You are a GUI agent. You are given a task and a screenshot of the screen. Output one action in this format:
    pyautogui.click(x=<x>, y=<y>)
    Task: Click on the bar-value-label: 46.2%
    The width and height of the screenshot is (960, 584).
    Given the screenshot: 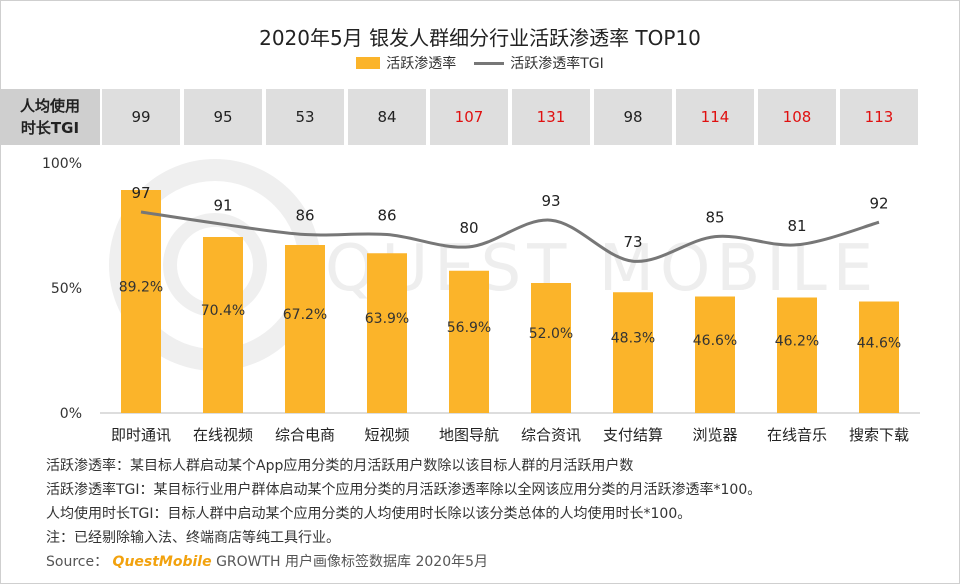 What is the action you would take?
    pyautogui.click(x=797, y=341)
    